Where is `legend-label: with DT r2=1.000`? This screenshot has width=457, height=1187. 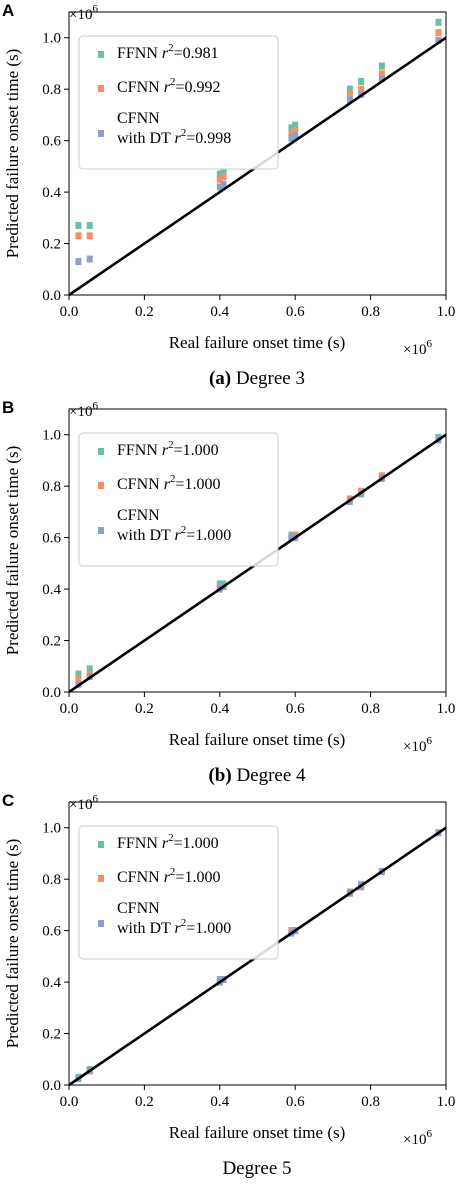
legend-label: with DT r2=1.000 is located at coordinates (174, 534).